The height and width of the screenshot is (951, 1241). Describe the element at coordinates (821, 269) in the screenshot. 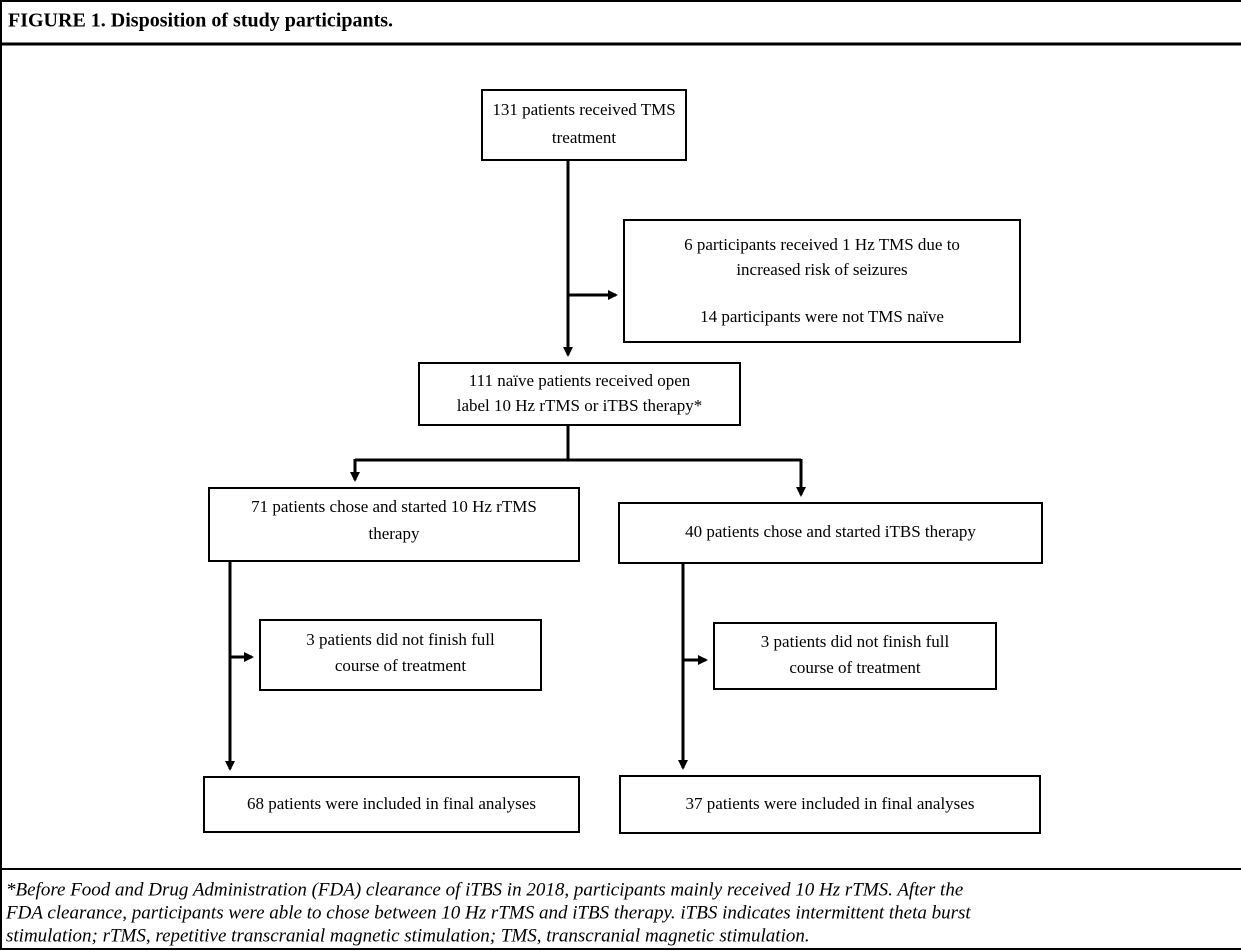

I see `node-text: increased risk of seizures` at that location.